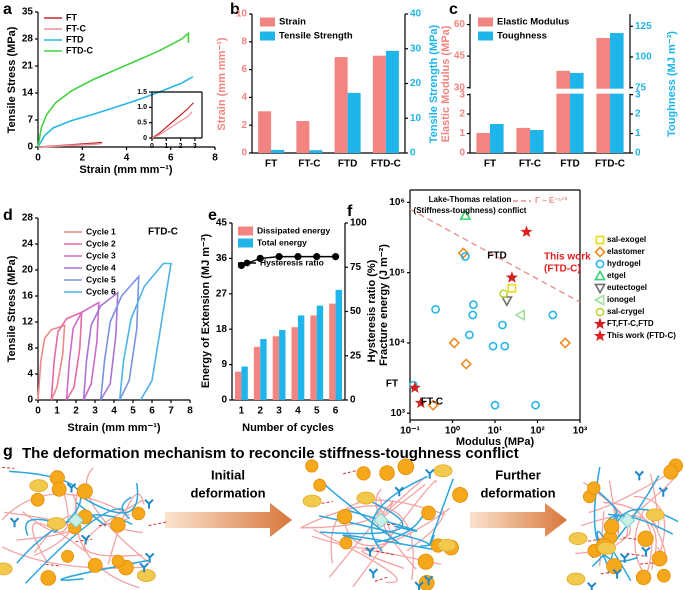 This screenshot has width=685, height=590. I want to click on legend-label: hydrogel, so click(624, 263).